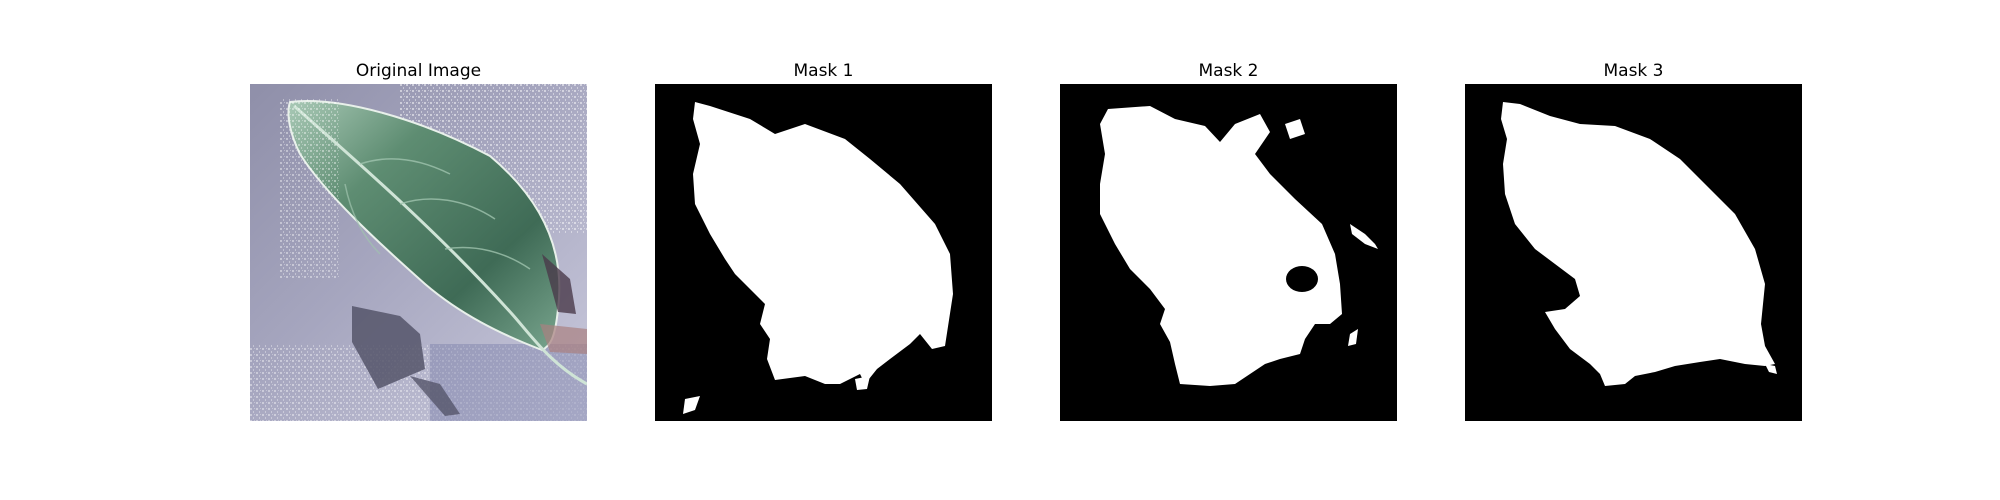 This screenshot has height=500, width=2000. What do you see at coordinates (440, 245) in the screenshot?
I see `leaf-midrib` at bounding box center [440, 245].